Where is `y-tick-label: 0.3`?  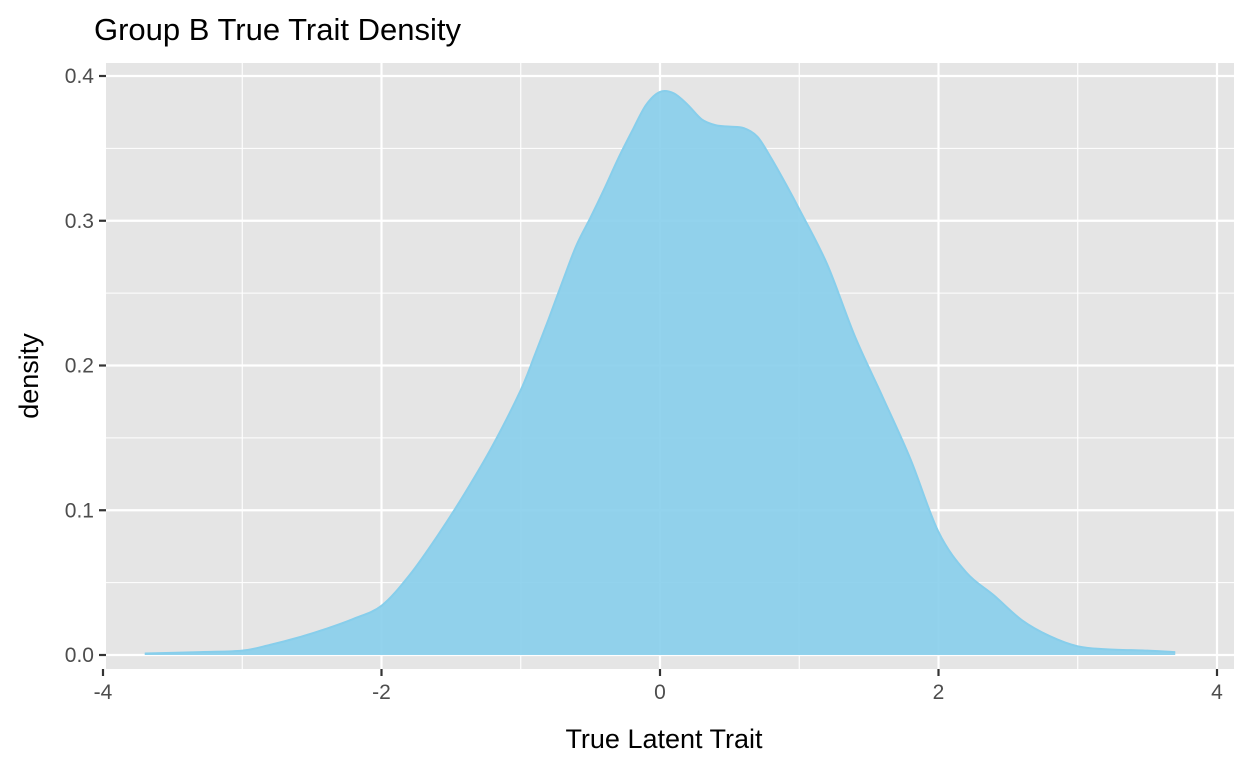 y-tick-label: 0.3 is located at coordinates (79, 221).